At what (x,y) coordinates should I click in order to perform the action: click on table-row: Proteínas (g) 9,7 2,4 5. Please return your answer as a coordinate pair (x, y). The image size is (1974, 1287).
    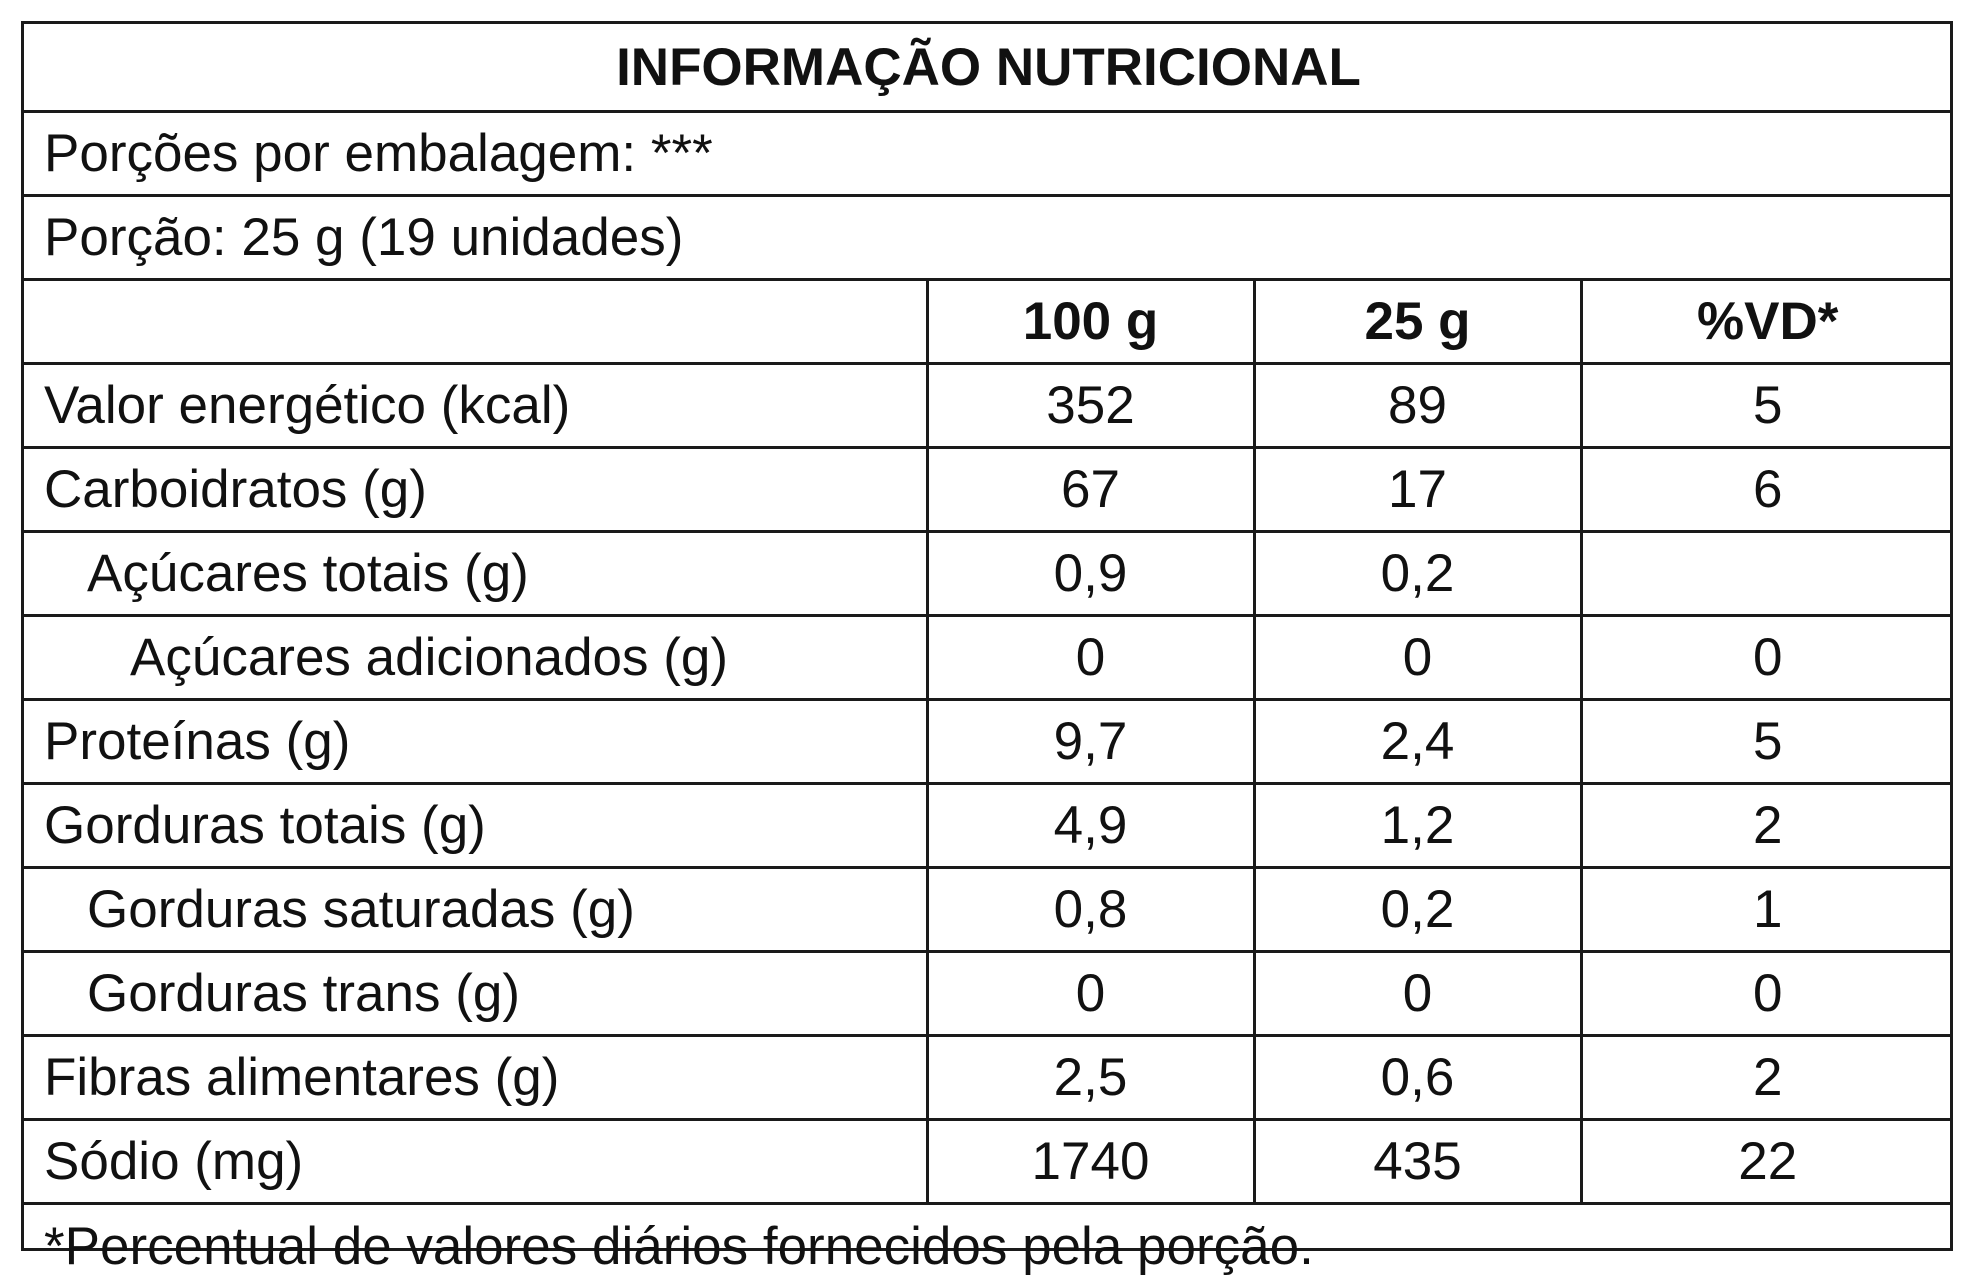
    Looking at the image, I should click on (988, 742).